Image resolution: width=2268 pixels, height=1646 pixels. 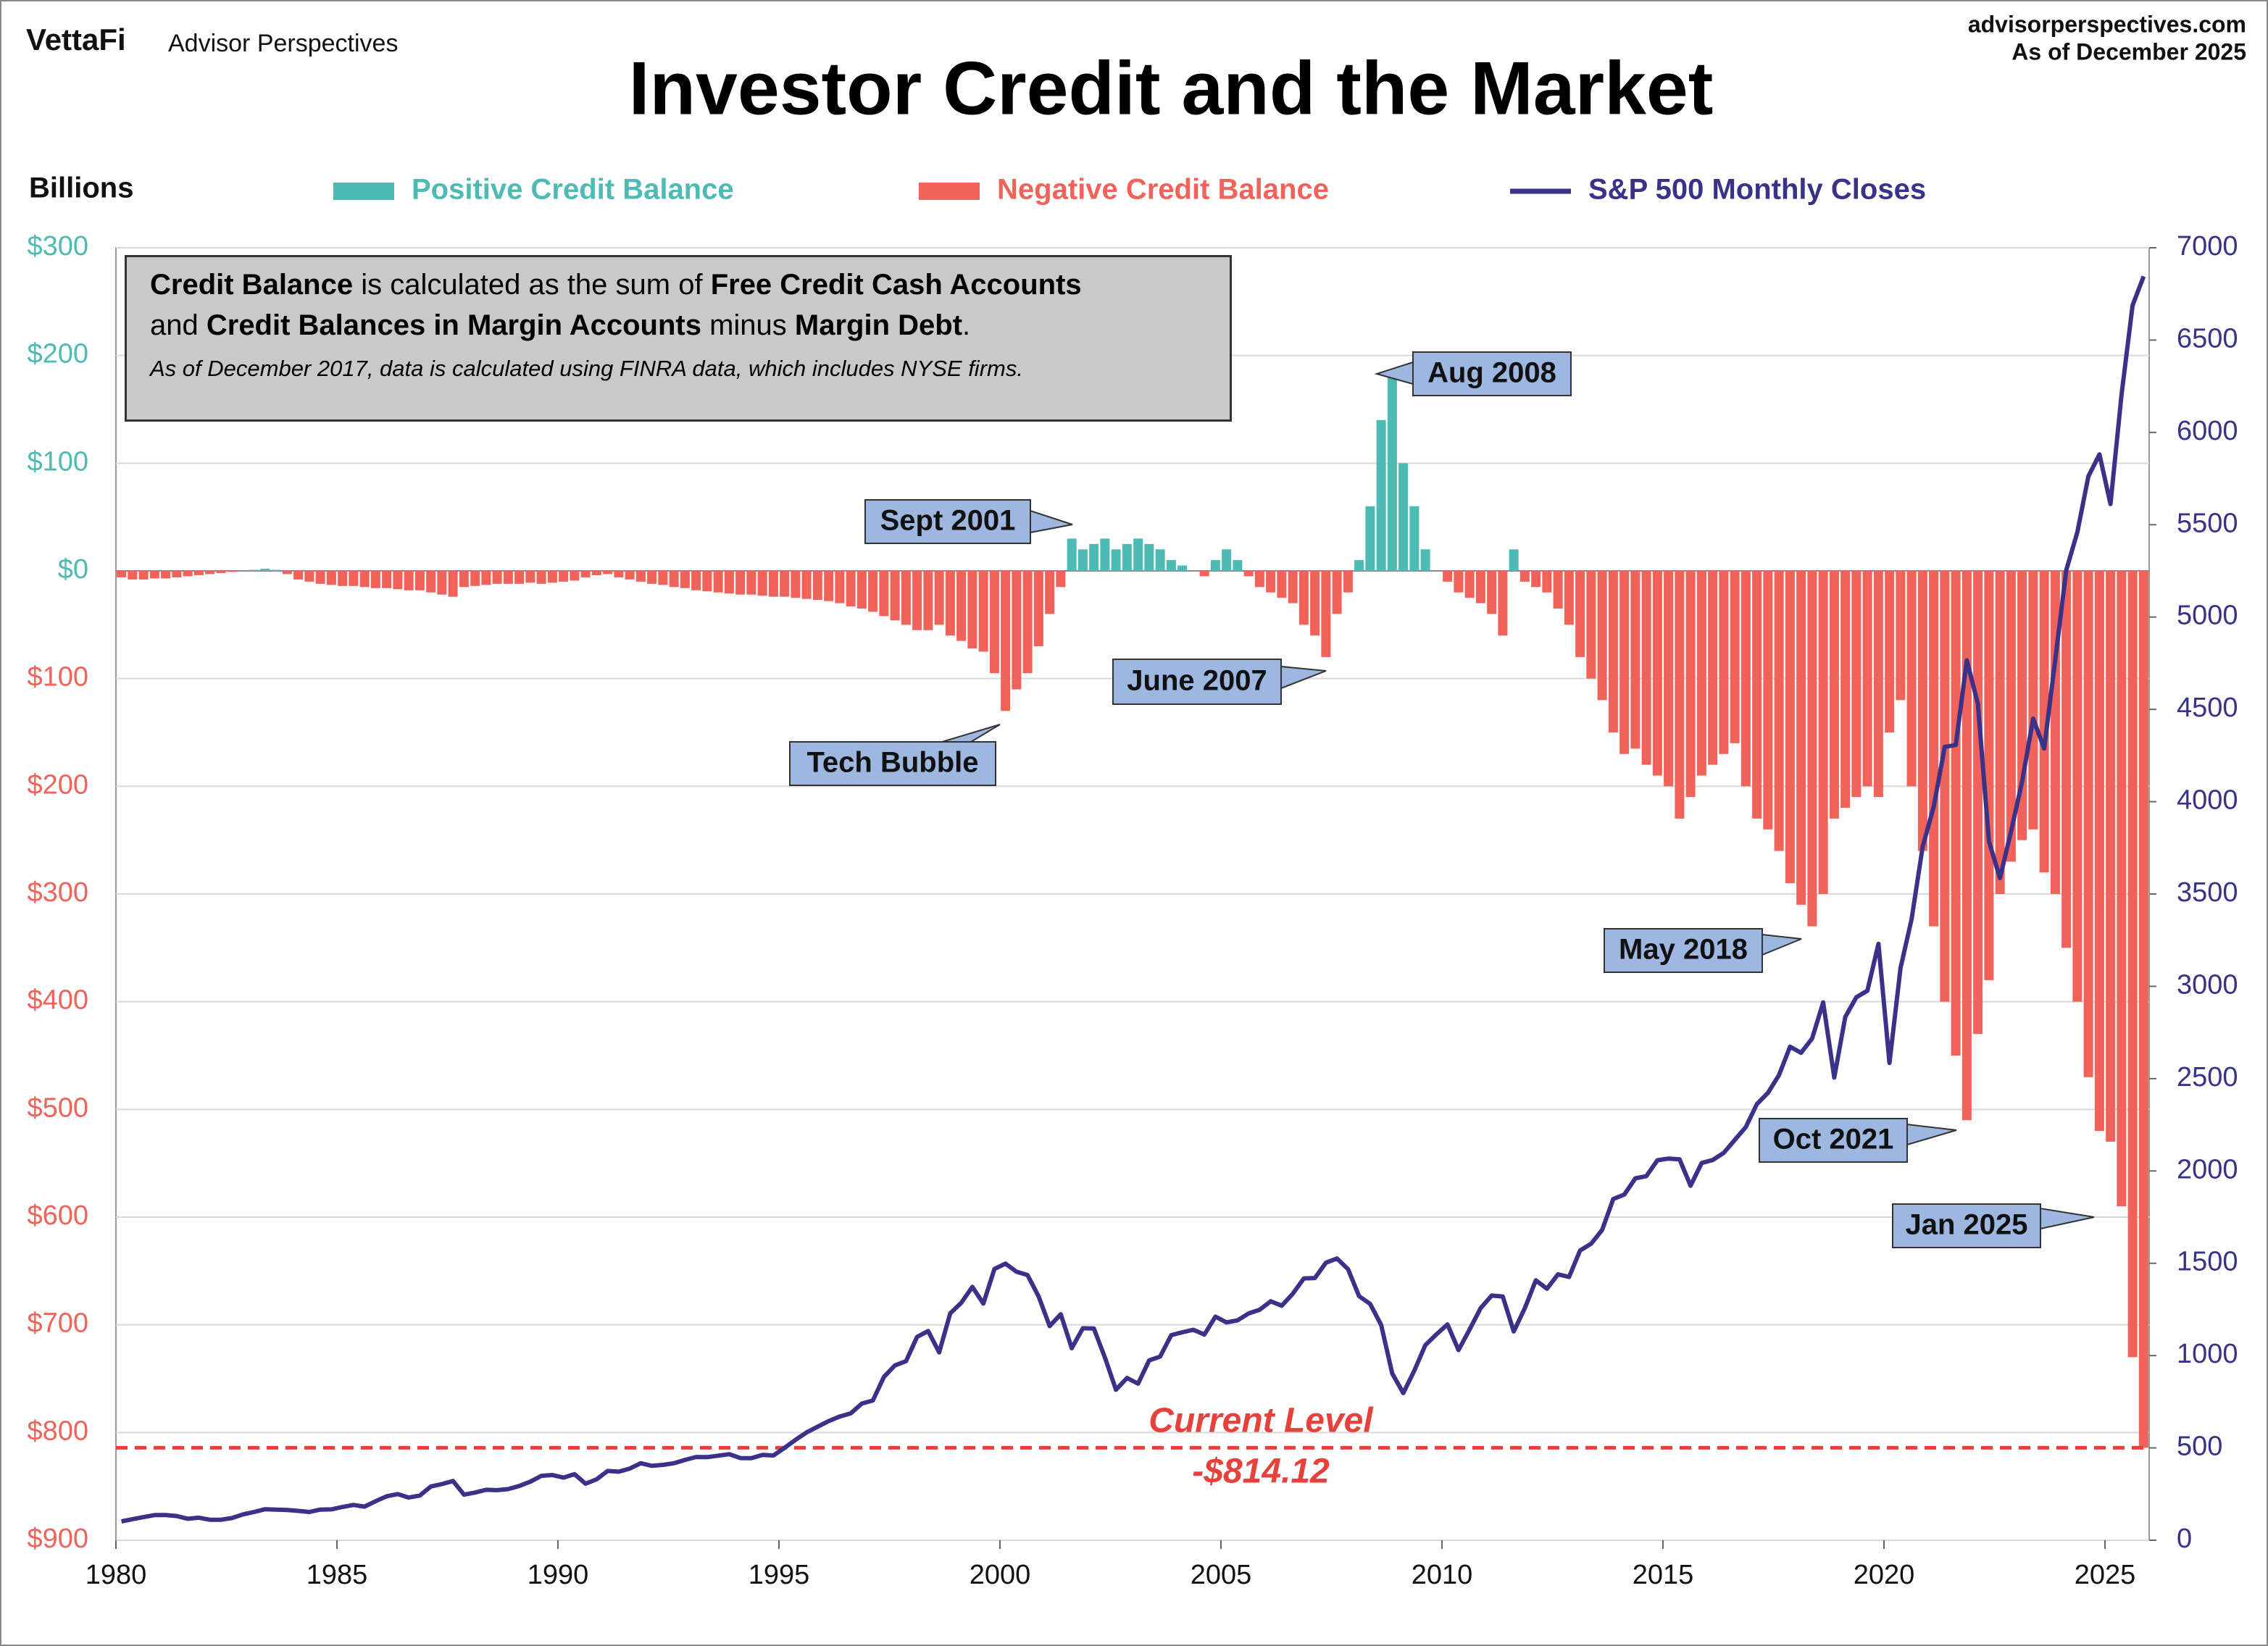 What do you see at coordinates (76, 39) in the screenshot?
I see `brand: VettaFi` at bounding box center [76, 39].